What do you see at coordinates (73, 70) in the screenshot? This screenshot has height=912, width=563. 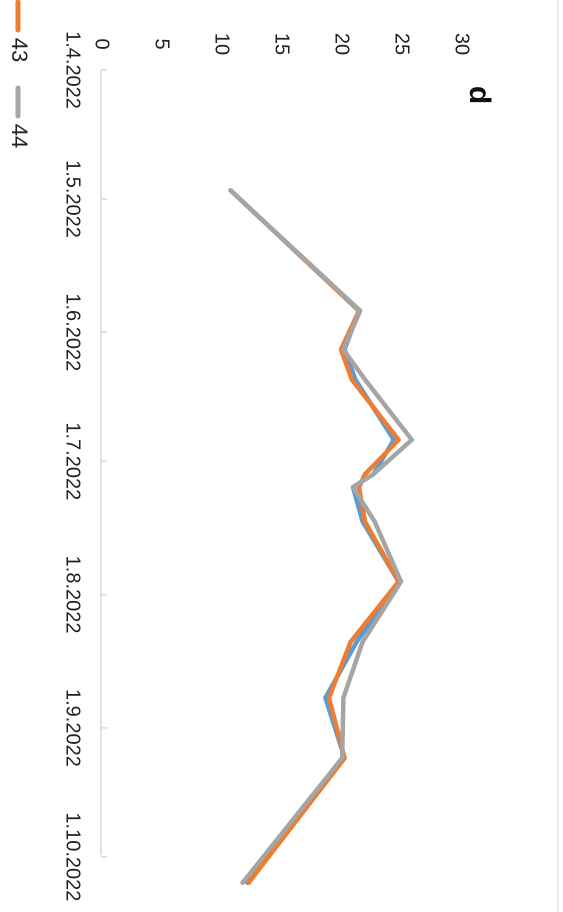 I see `x-tick-label: 1.4.2022` at bounding box center [73, 70].